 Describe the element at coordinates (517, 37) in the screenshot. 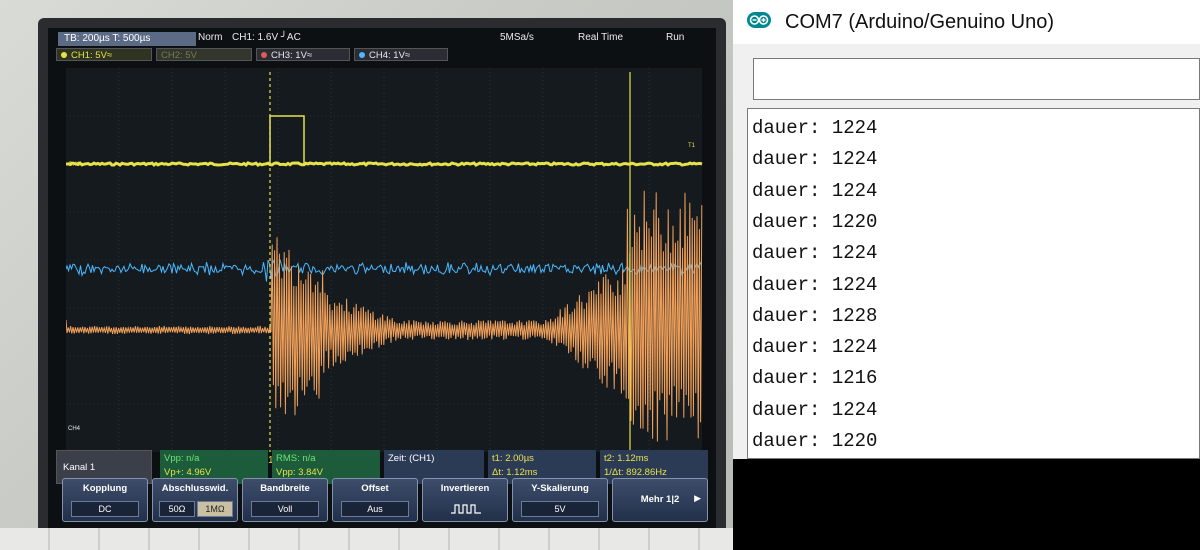

I see `sample-rate: 5MSa/s` at that location.